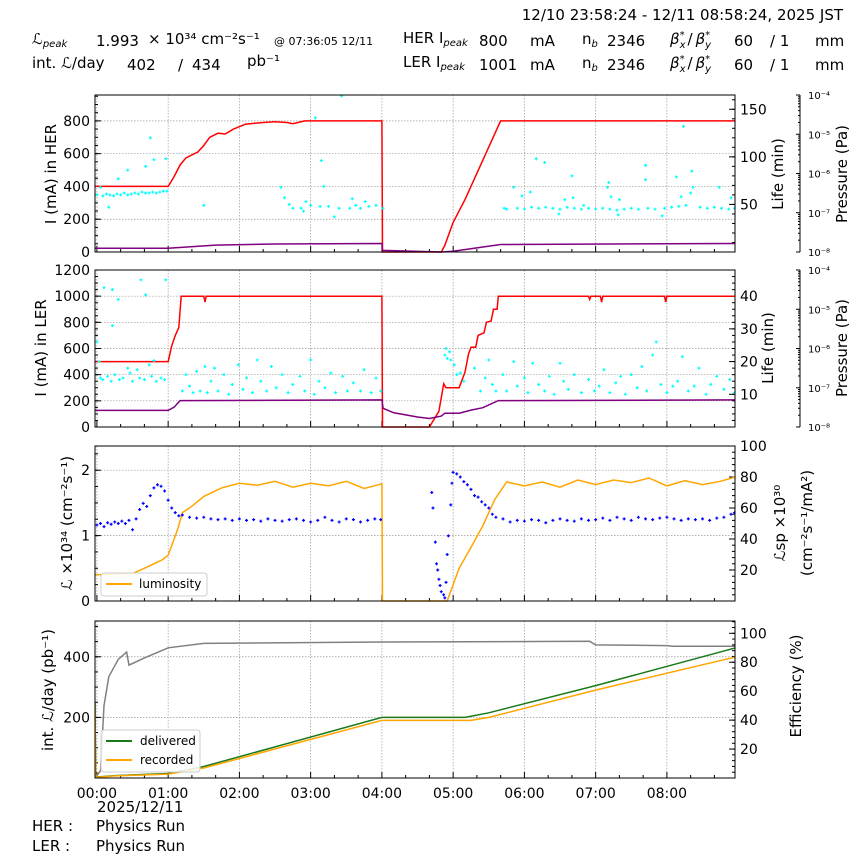  Describe the element at coordinates (85, 428) in the screenshot. I see `y-tick-label: 0` at that location.